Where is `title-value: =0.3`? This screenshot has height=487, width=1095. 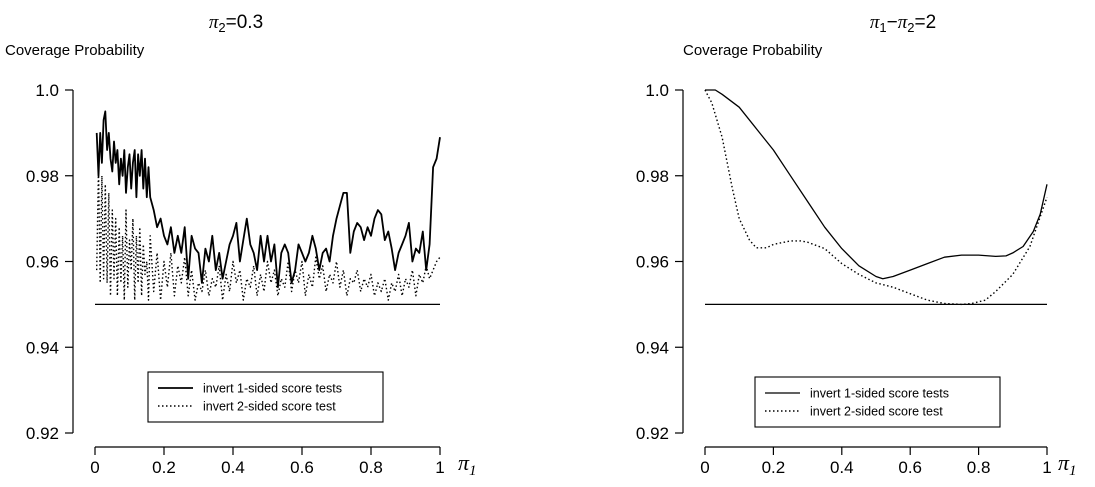 title-value: =0.3 is located at coordinates (245, 22).